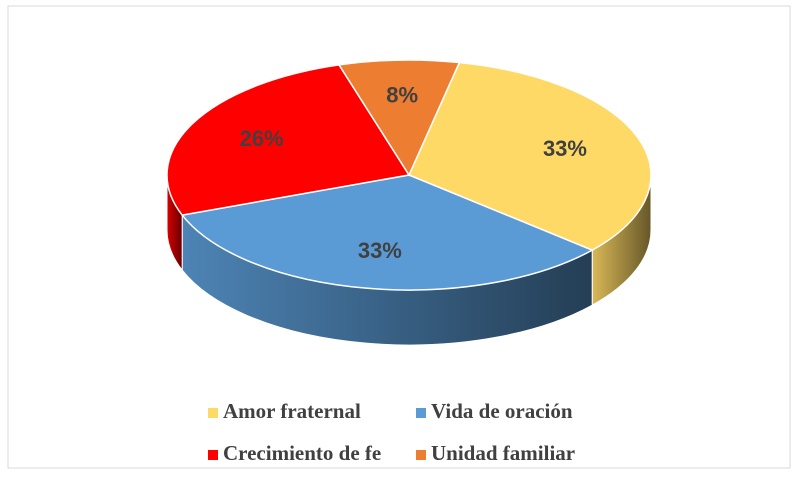 Image resolution: width=799 pixels, height=479 pixels. I want to click on value-label: 8%, so click(402, 95).